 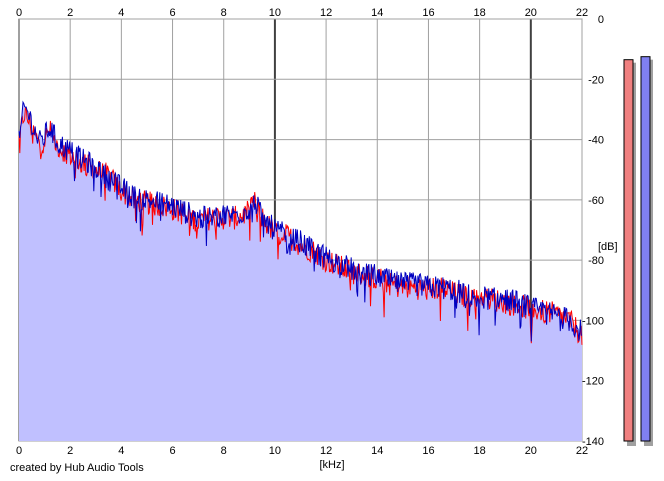 What do you see at coordinates (480, 13) in the screenshot?
I see `x-tick-label-top: 18` at bounding box center [480, 13].